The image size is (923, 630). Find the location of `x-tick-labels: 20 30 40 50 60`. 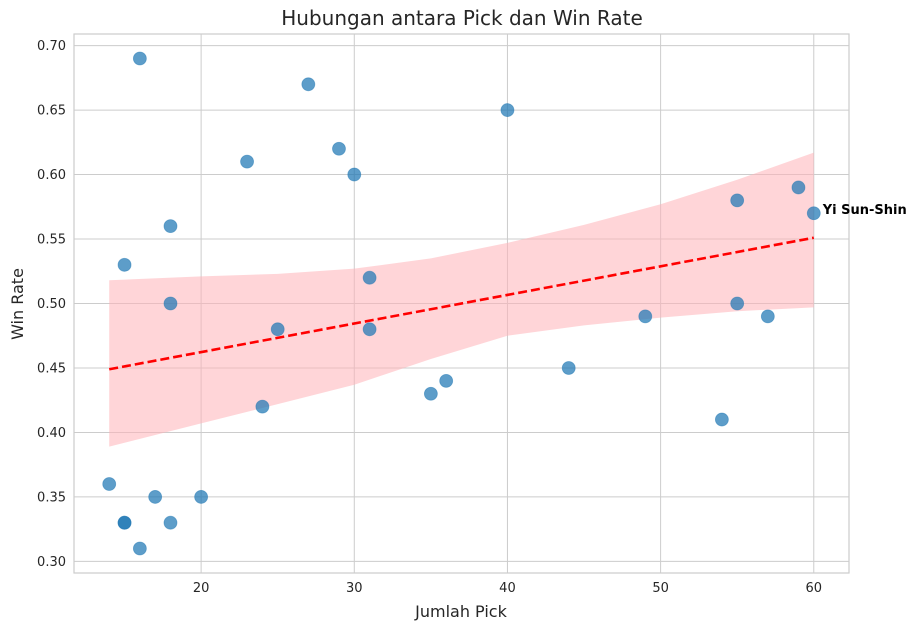

x-tick-labels: 20 30 40 50 60 is located at coordinates (507, 588).